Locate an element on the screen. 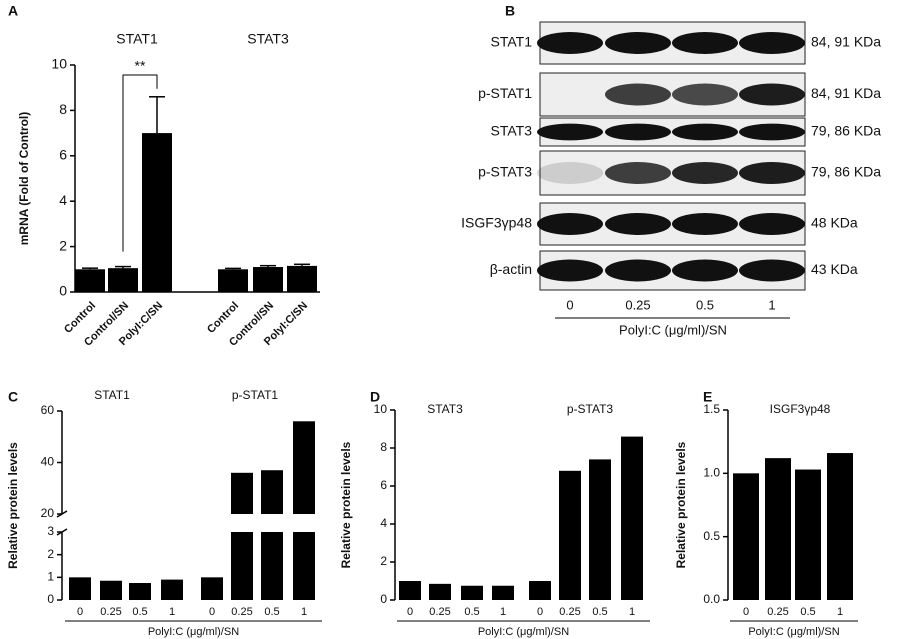 This screenshot has width=909, height=639. blot-row-label: p-STAT3 is located at coordinates (505, 172).